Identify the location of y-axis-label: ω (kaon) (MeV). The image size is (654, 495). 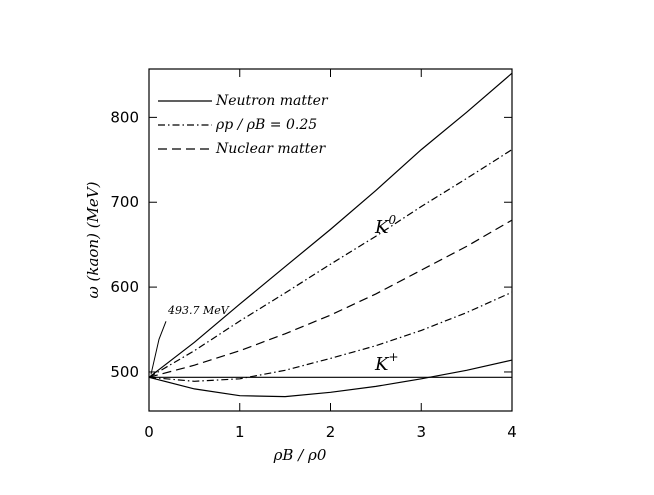
(93, 239).